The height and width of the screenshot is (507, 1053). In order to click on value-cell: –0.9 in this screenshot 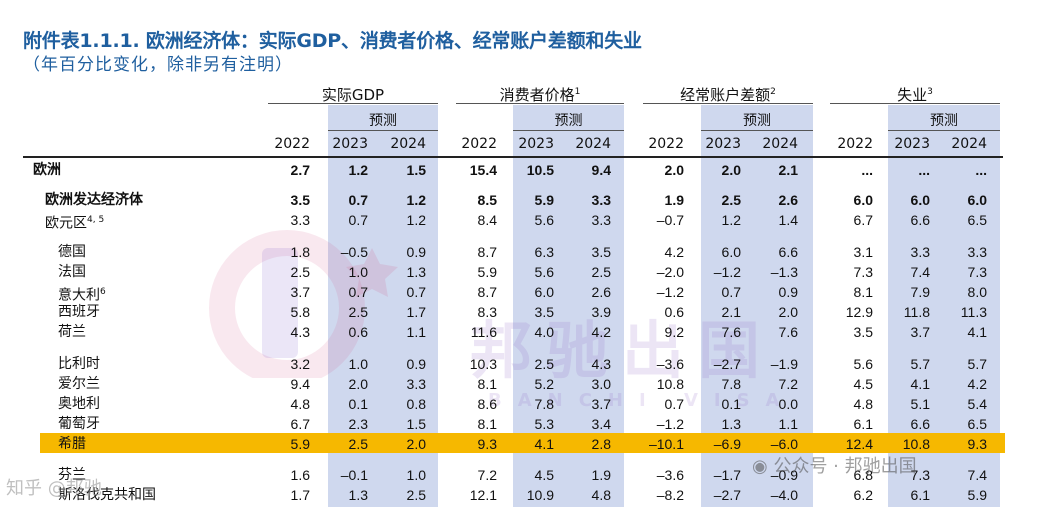, I will do `click(784, 475)`.